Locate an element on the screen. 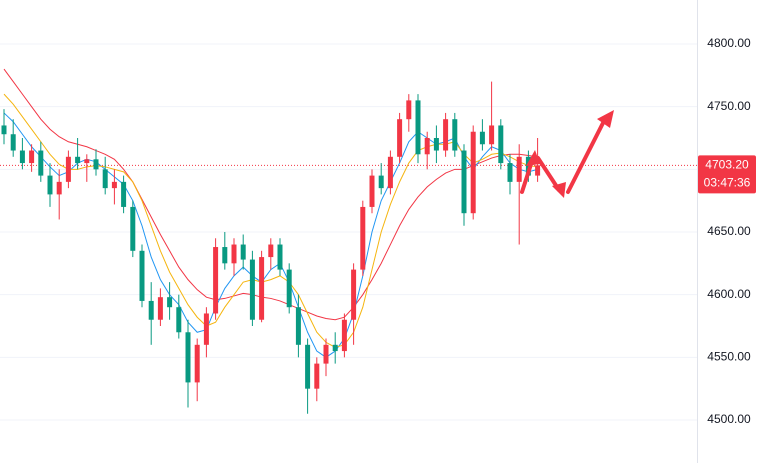 The width and height of the screenshot is (758, 463). countdown-label: 03:47:36 is located at coordinates (727, 182).